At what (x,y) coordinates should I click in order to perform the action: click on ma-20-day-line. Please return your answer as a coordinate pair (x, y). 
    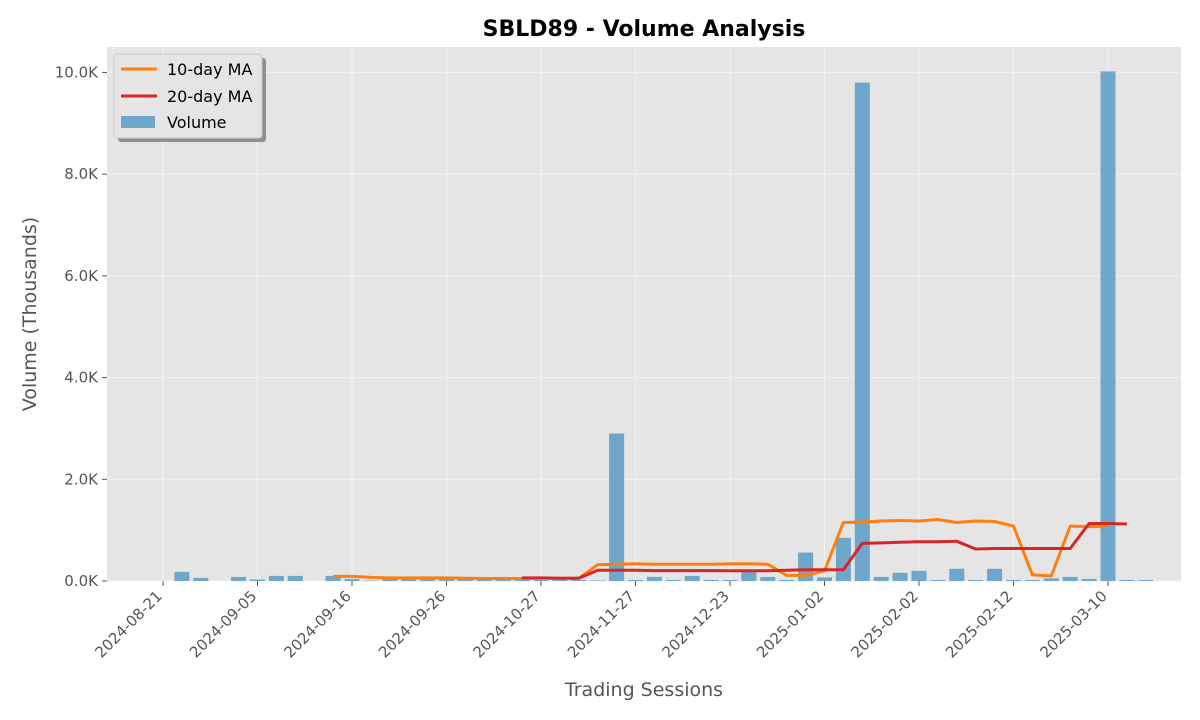
    Looking at the image, I should click on (824, 551).